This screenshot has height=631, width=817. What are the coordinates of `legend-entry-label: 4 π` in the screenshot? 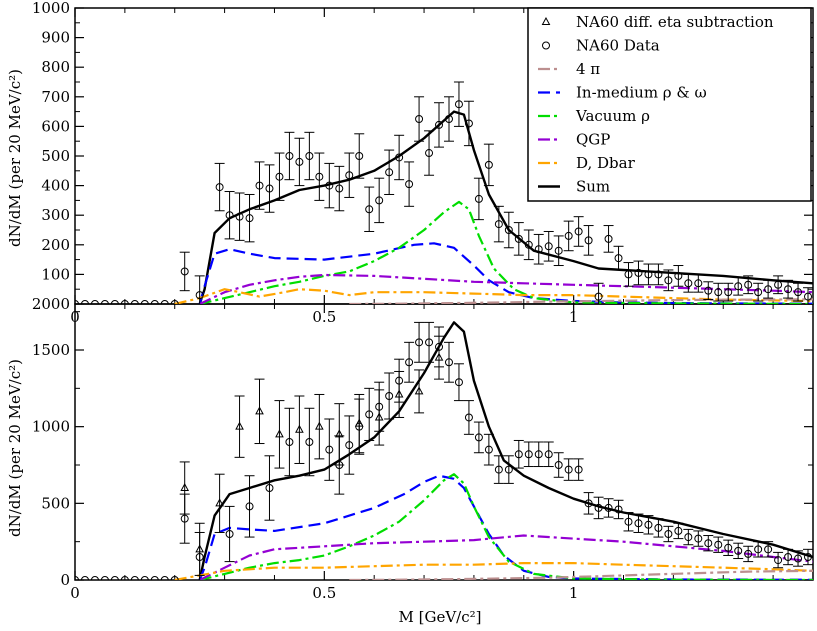 It's located at (588, 69).